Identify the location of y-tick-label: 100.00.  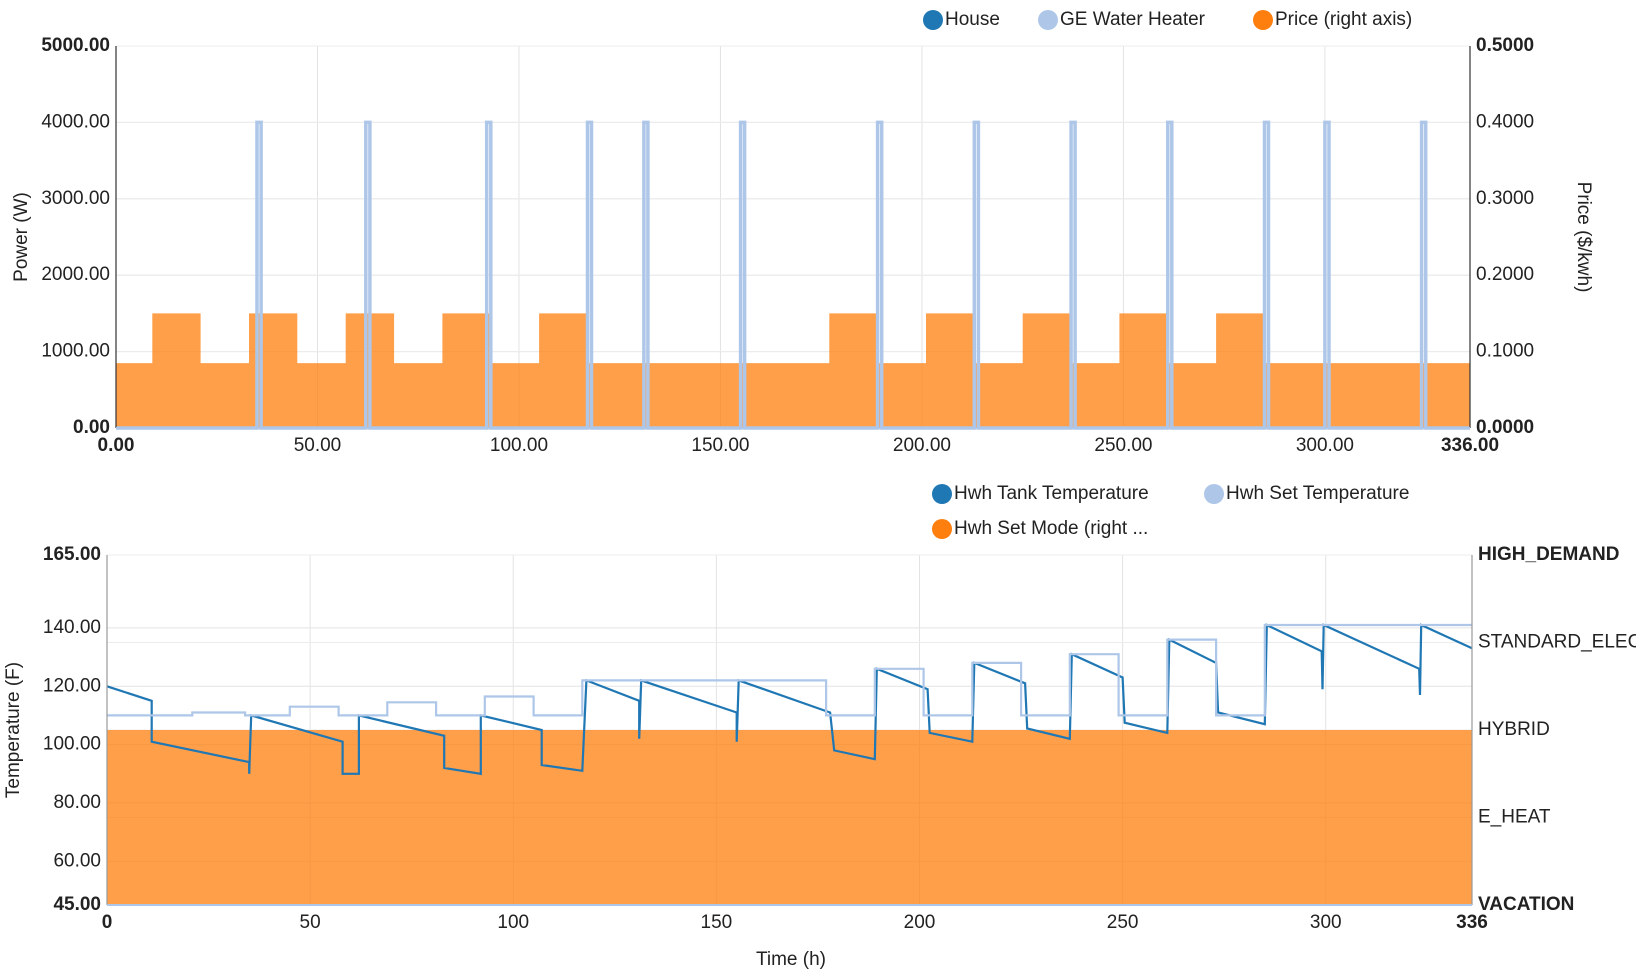
(72, 744).